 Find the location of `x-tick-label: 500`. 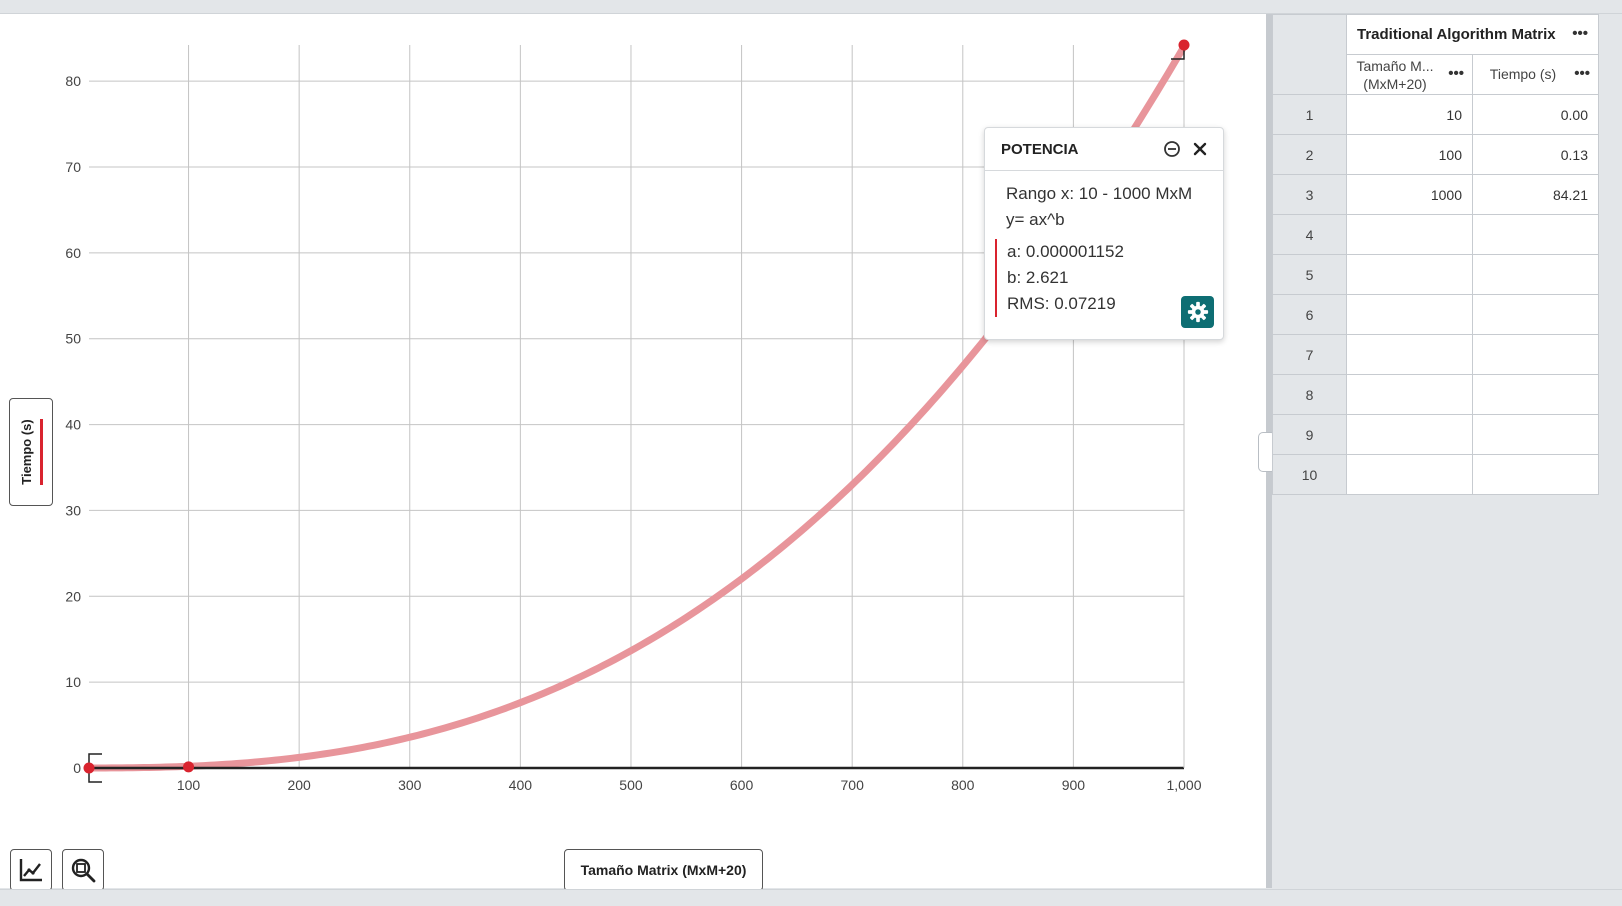

x-tick-label: 500 is located at coordinates (631, 785).